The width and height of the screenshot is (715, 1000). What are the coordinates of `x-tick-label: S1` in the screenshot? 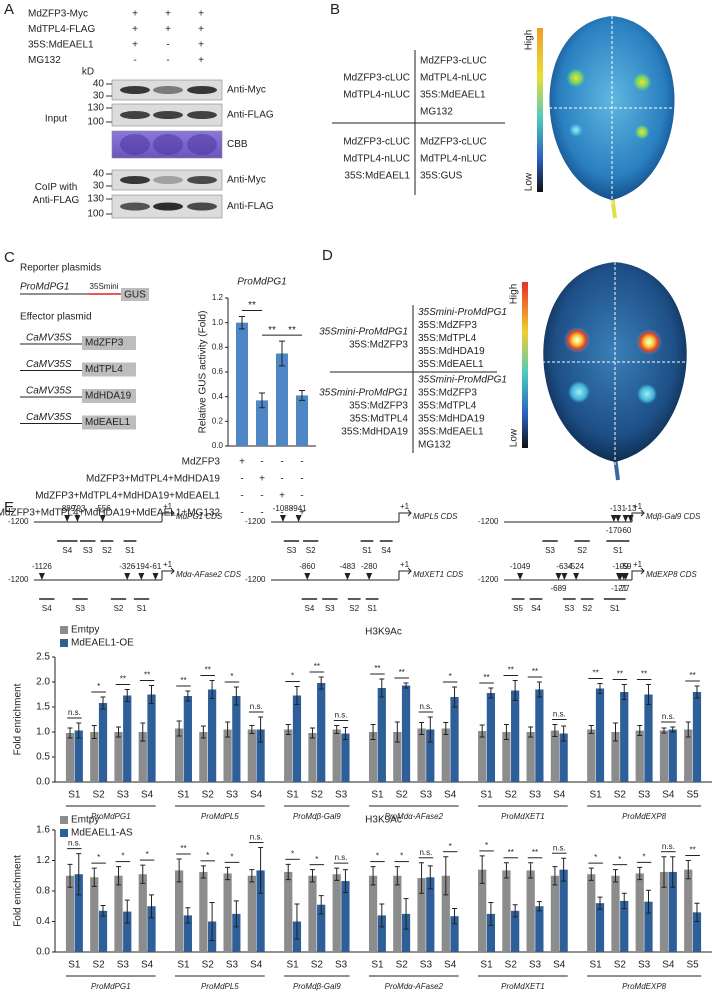 It's located at (596, 795).